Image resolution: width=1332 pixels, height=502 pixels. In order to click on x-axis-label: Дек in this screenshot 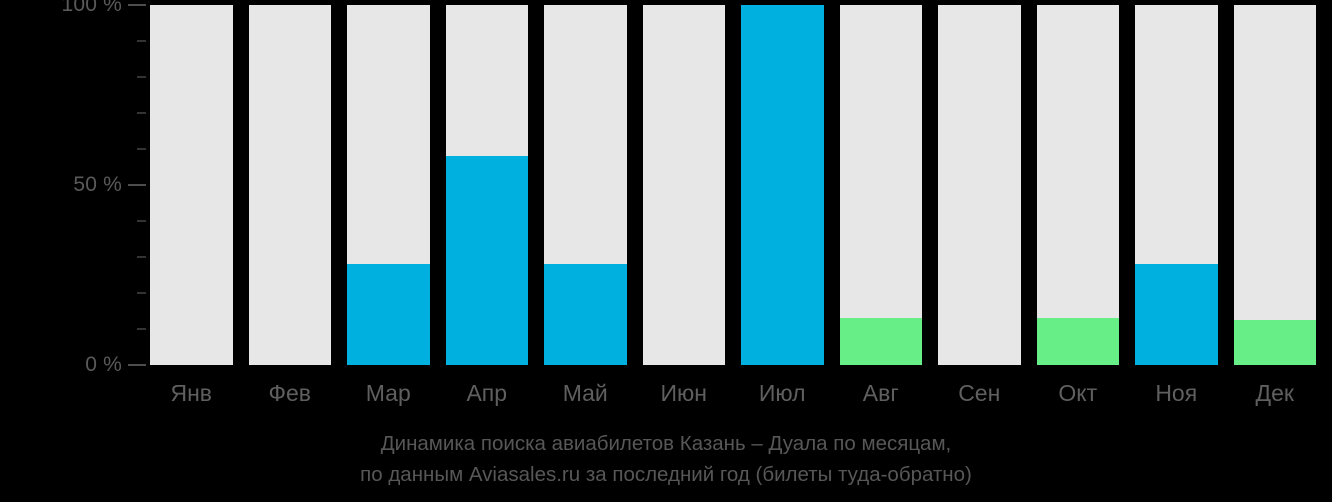, I will do `click(1274, 393)`.